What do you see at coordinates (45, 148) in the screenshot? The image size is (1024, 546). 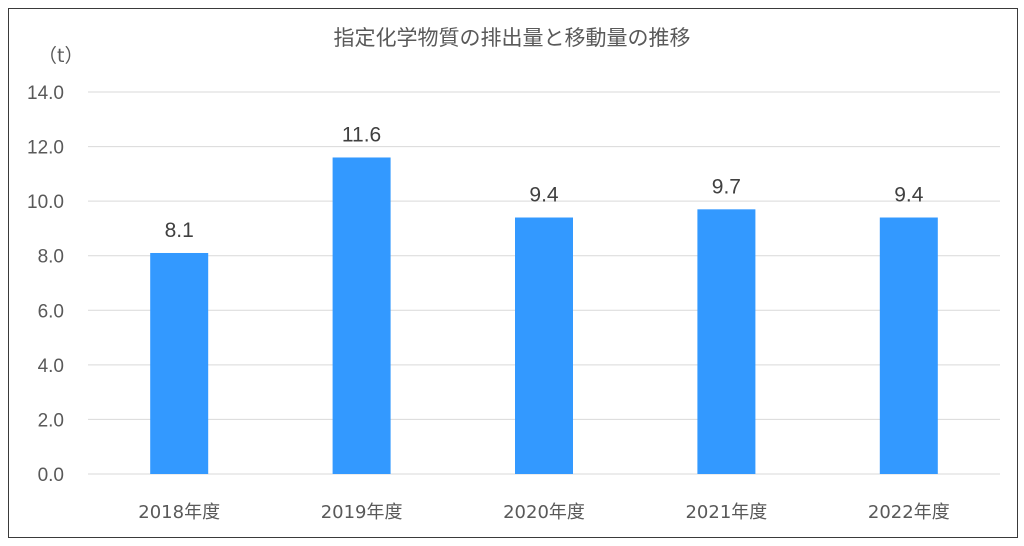 I see `y-tick-label: 12.0` at bounding box center [45, 148].